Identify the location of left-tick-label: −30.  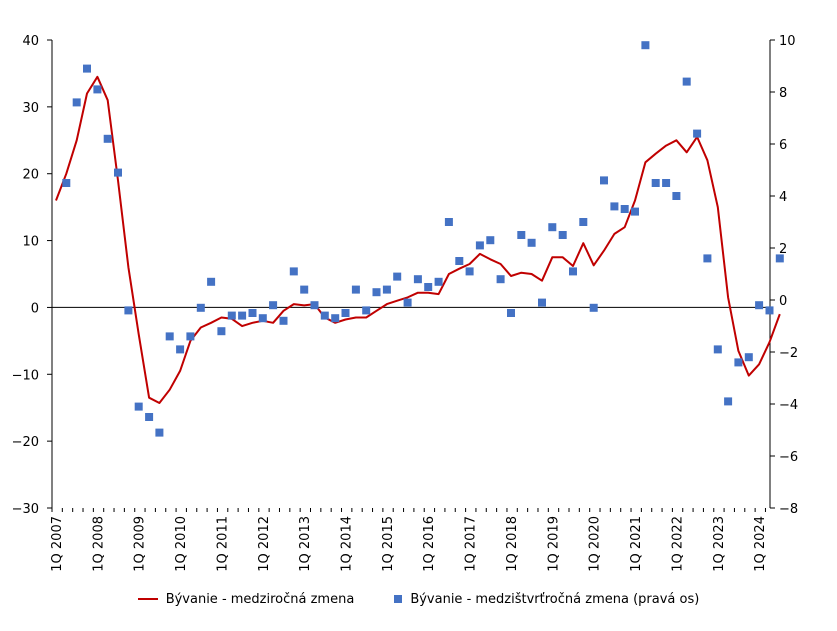
(25, 509).